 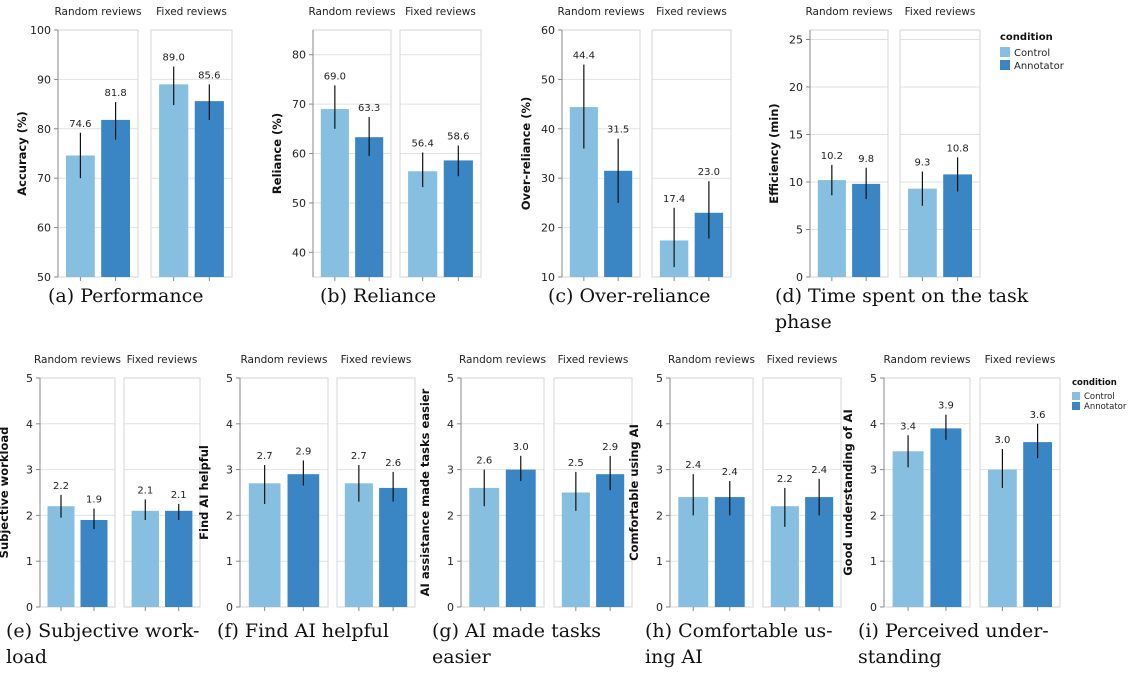 What do you see at coordinates (693, 465) in the screenshot?
I see `data-label: 2.4` at bounding box center [693, 465].